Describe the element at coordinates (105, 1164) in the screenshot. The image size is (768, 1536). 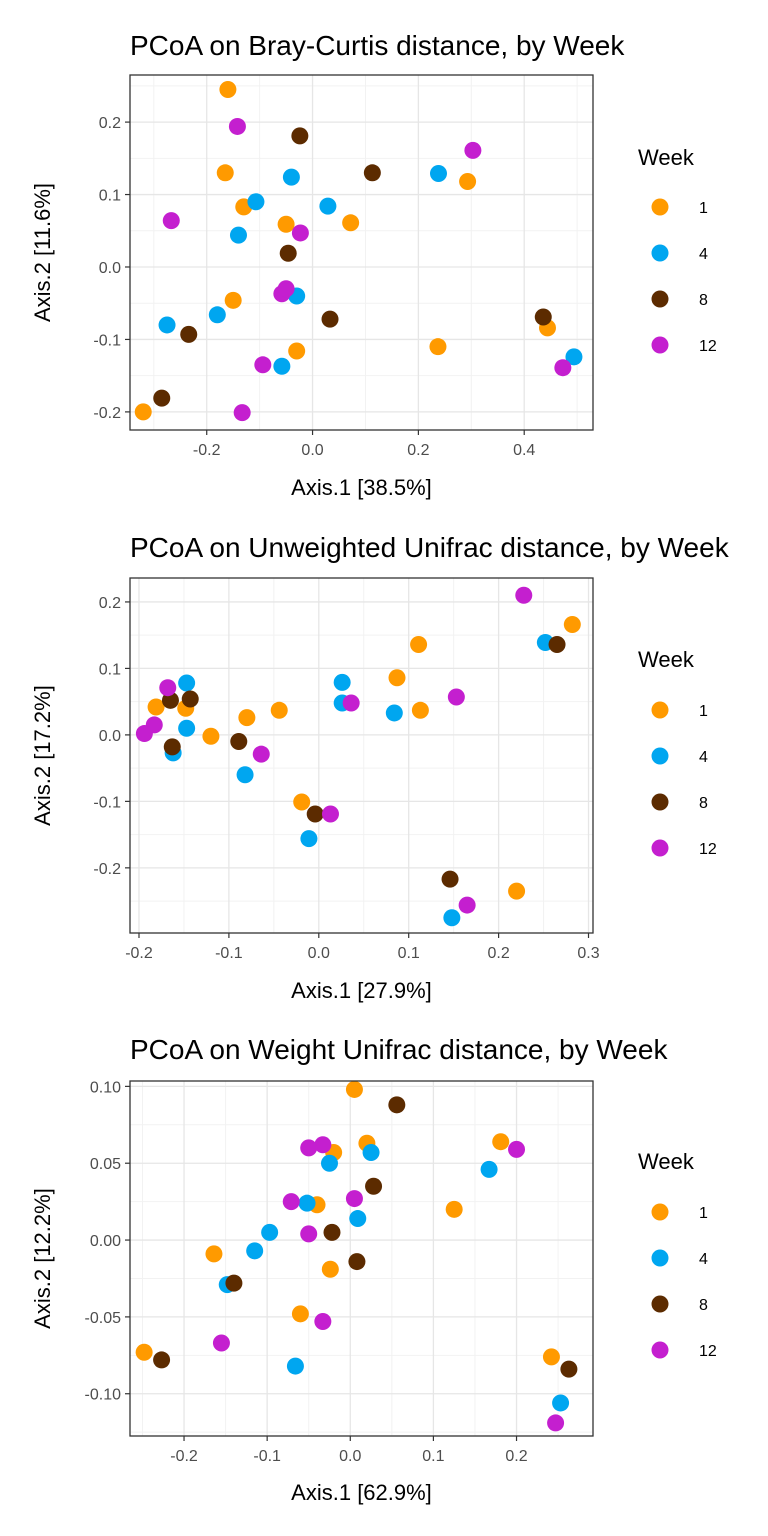
I see `y-tick-label: 0.05` at that location.